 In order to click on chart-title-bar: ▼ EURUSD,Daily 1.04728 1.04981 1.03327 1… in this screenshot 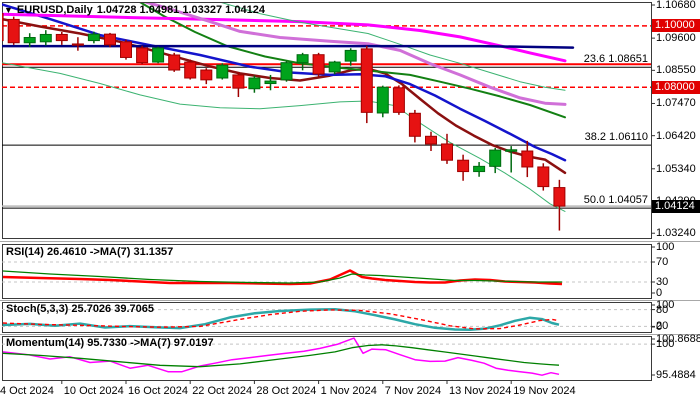, I will do `click(134, 10)`.